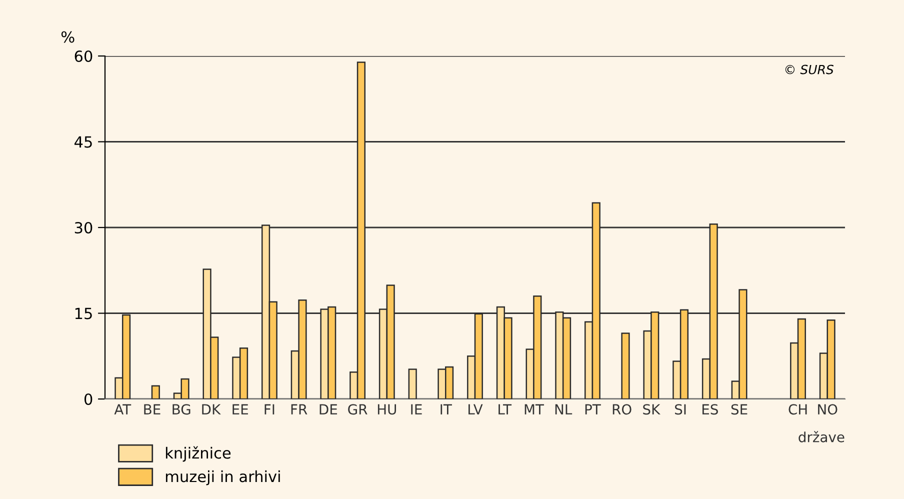 This screenshot has height=499, width=904. I want to click on x-tick-label: PT, so click(593, 409).